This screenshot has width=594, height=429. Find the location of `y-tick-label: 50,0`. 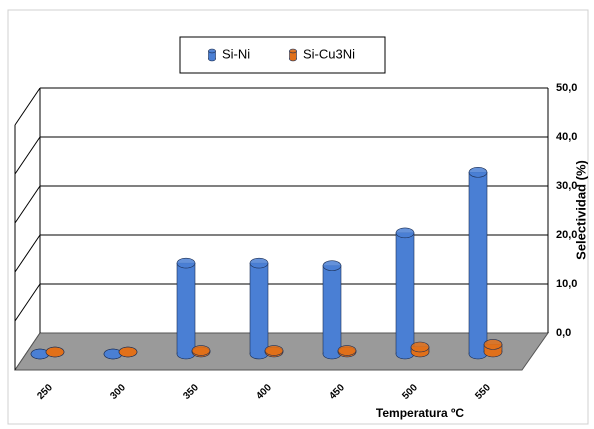

y-tick-label: 50,0 is located at coordinates (566, 88).